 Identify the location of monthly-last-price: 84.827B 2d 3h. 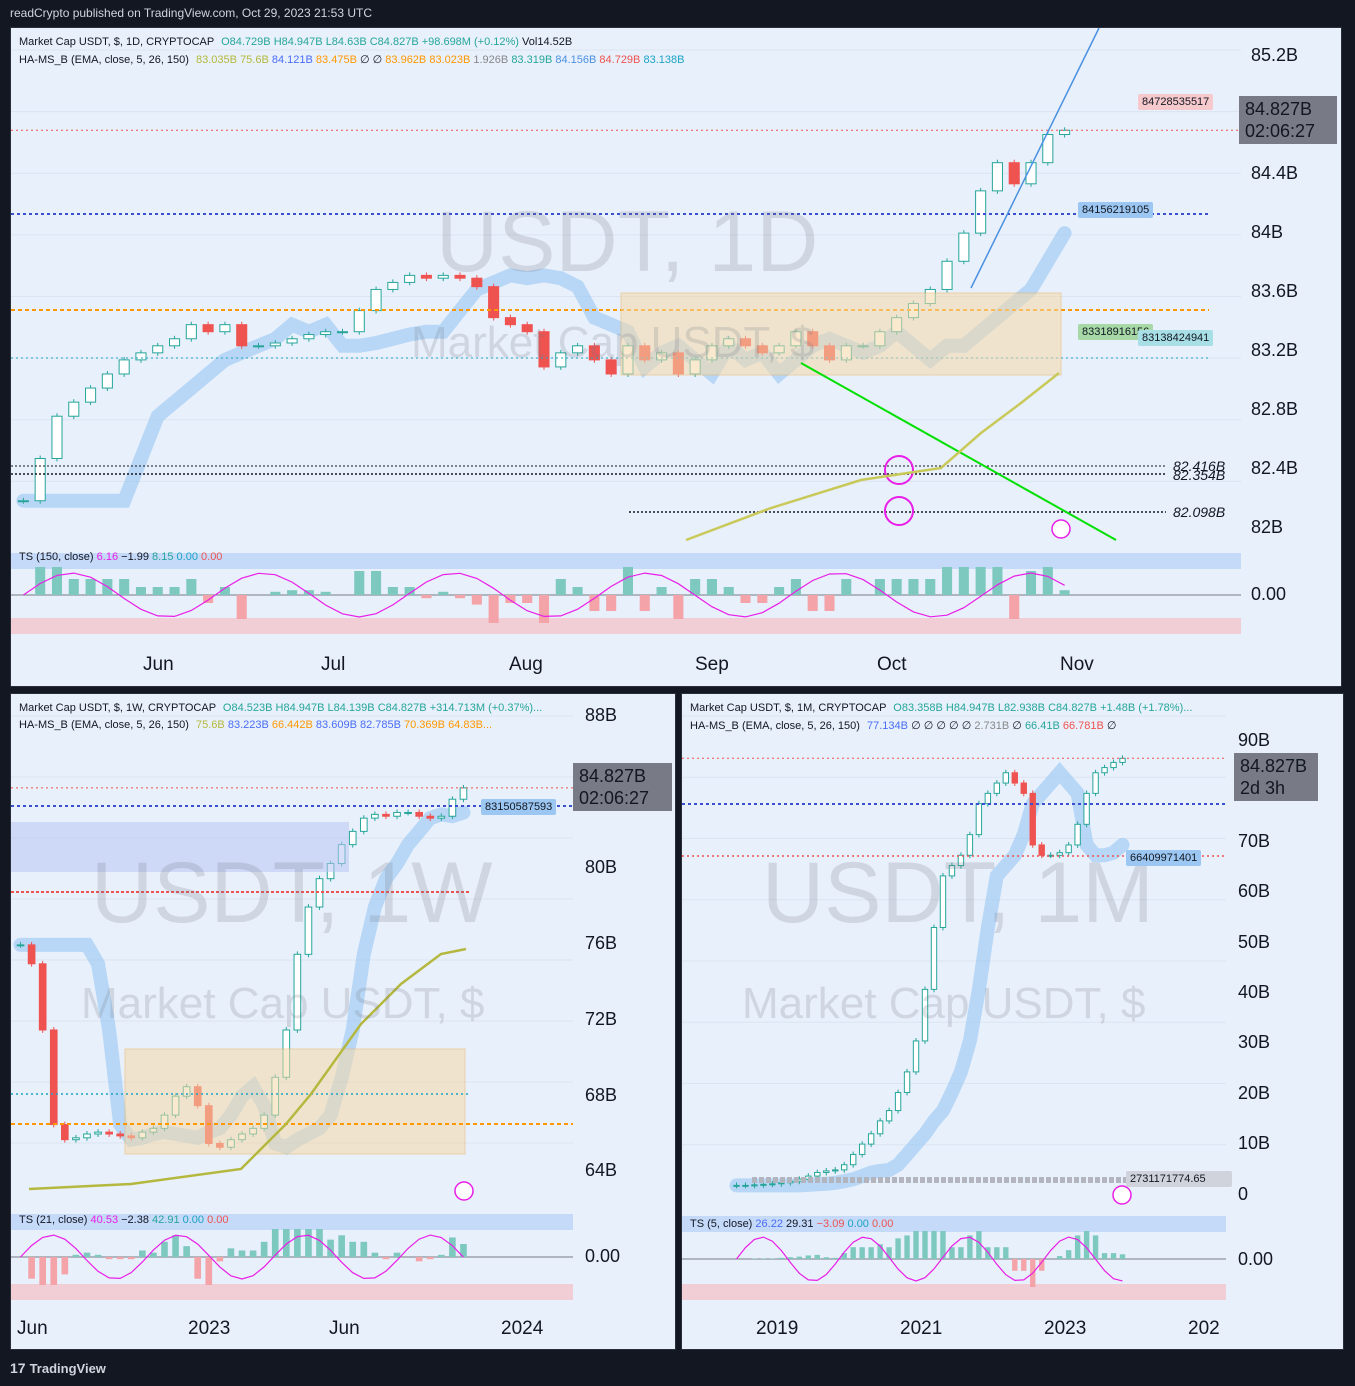
(1276, 777).